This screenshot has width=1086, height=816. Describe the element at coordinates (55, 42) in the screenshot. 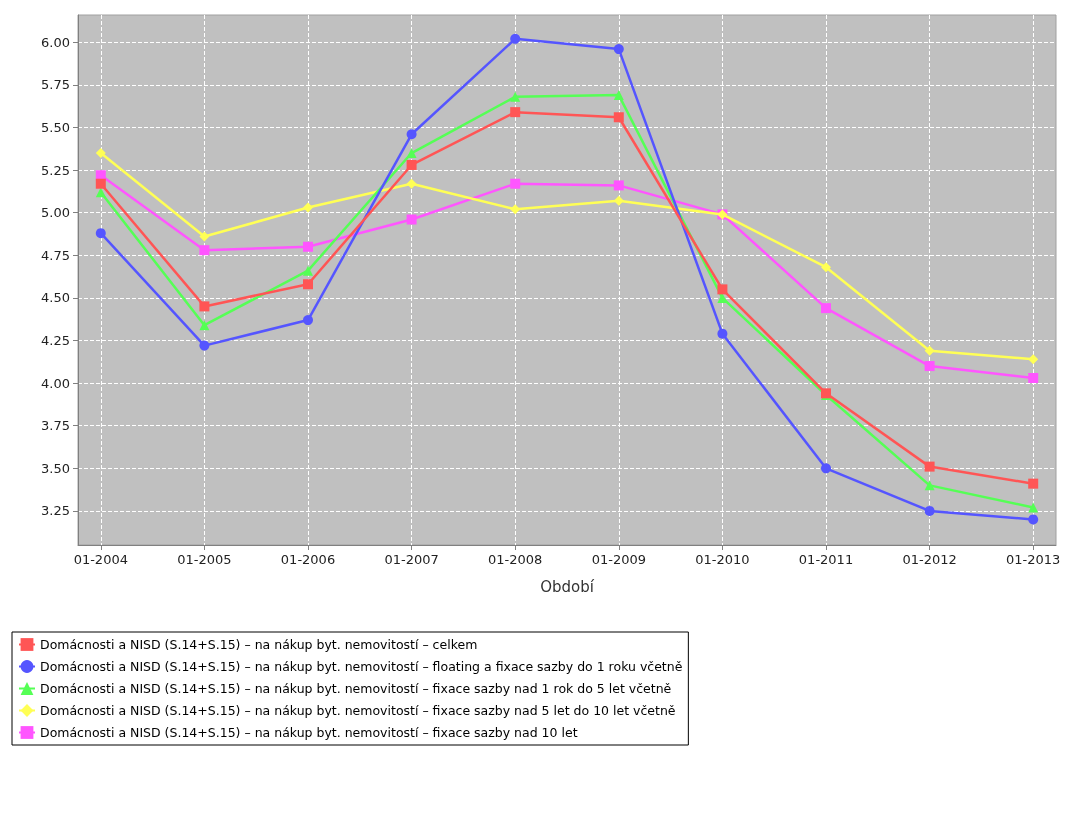

I see `y-tick-label: 6.00` at that location.